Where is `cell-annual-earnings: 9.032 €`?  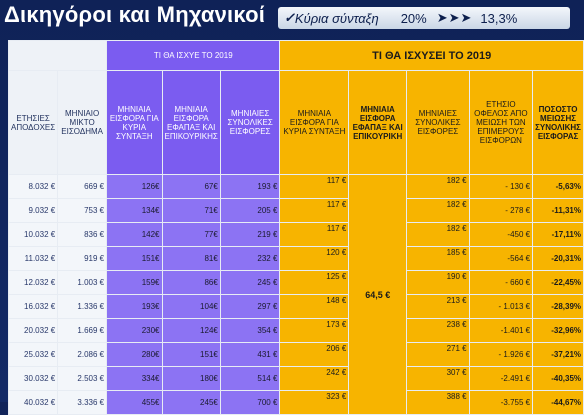
cell-annual-earnings: 9.032 € is located at coordinates (33, 210).